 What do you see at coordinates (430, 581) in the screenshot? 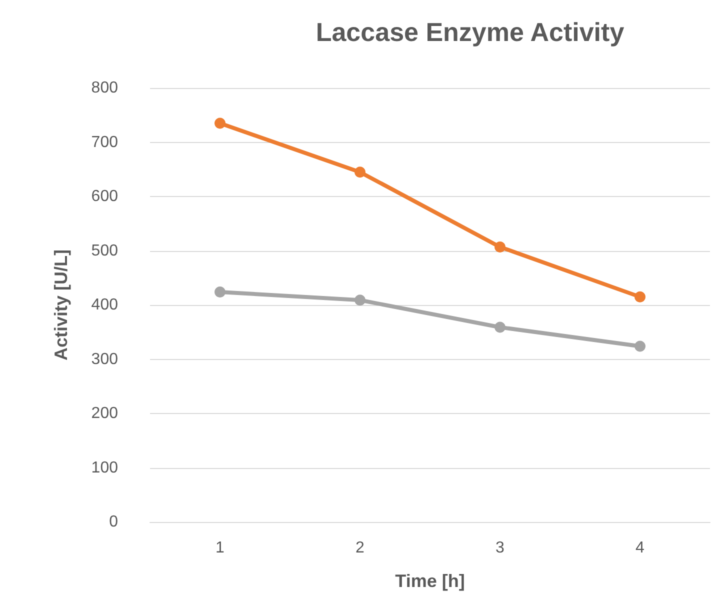
I see `x-axis-title: Time [h]` at bounding box center [430, 581].